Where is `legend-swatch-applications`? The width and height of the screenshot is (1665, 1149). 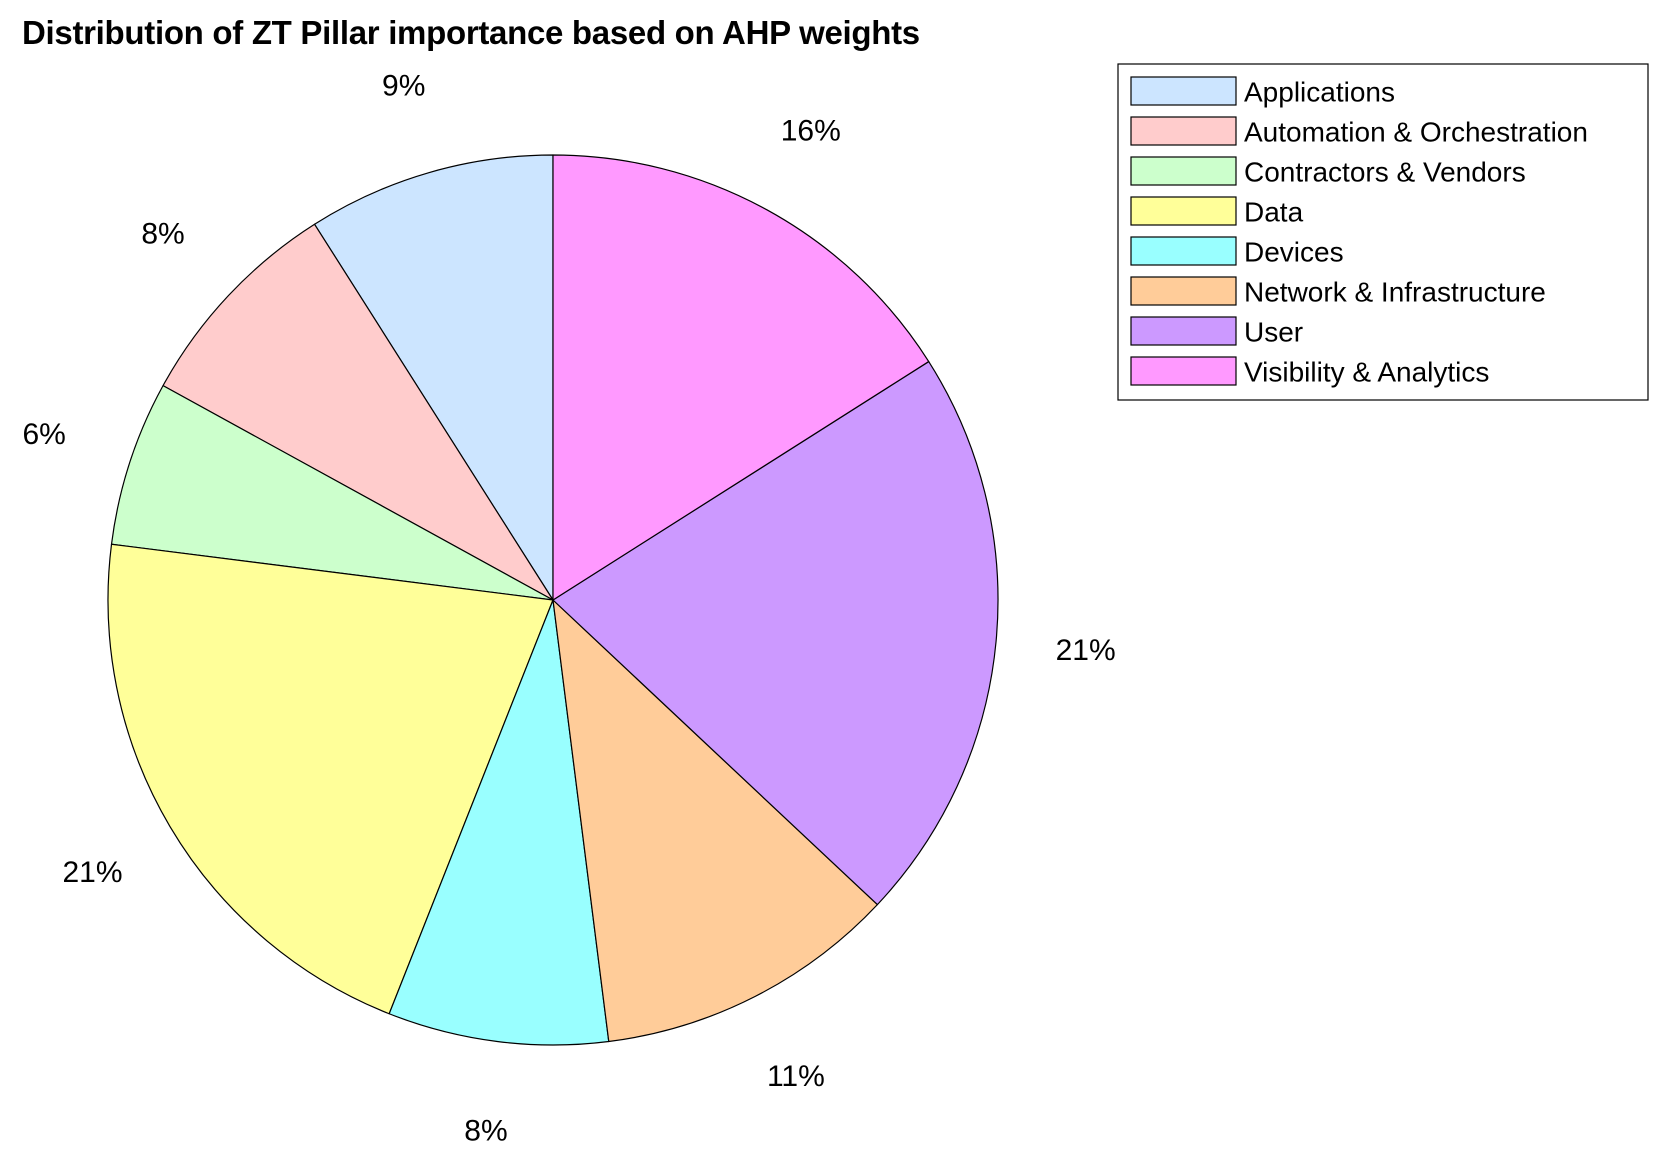
legend-swatch-applications is located at coordinates (1183, 91).